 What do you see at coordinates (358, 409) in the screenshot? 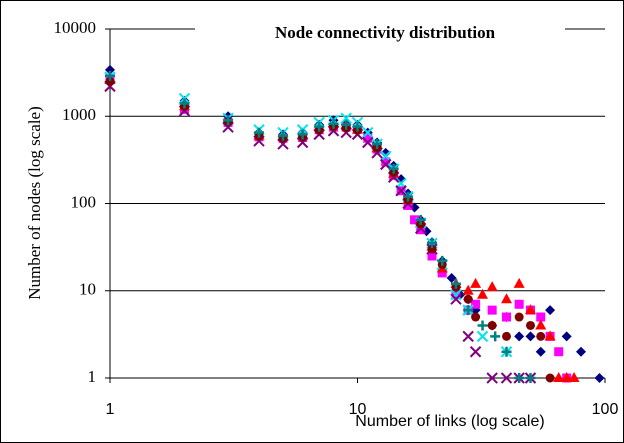
I see `x-tick-label: 10` at bounding box center [358, 409].